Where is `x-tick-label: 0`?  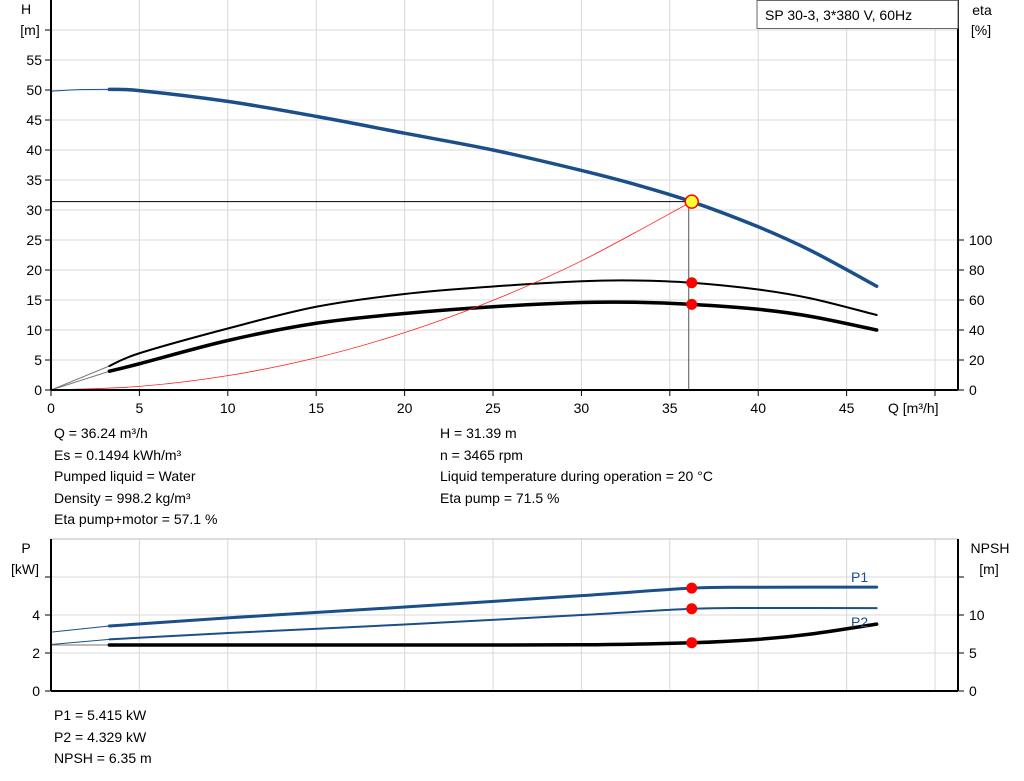
x-tick-label: 0 is located at coordinates (51, 408).